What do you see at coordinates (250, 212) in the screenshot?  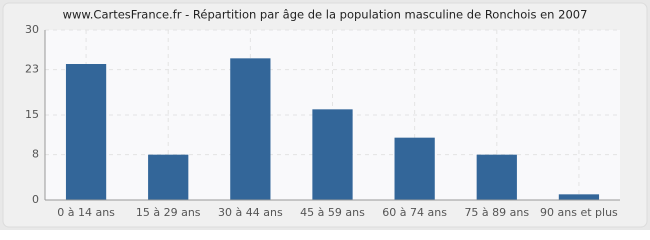 I see `x-tick-label: 30 à 44 ans` at bounding box center [250, 212].